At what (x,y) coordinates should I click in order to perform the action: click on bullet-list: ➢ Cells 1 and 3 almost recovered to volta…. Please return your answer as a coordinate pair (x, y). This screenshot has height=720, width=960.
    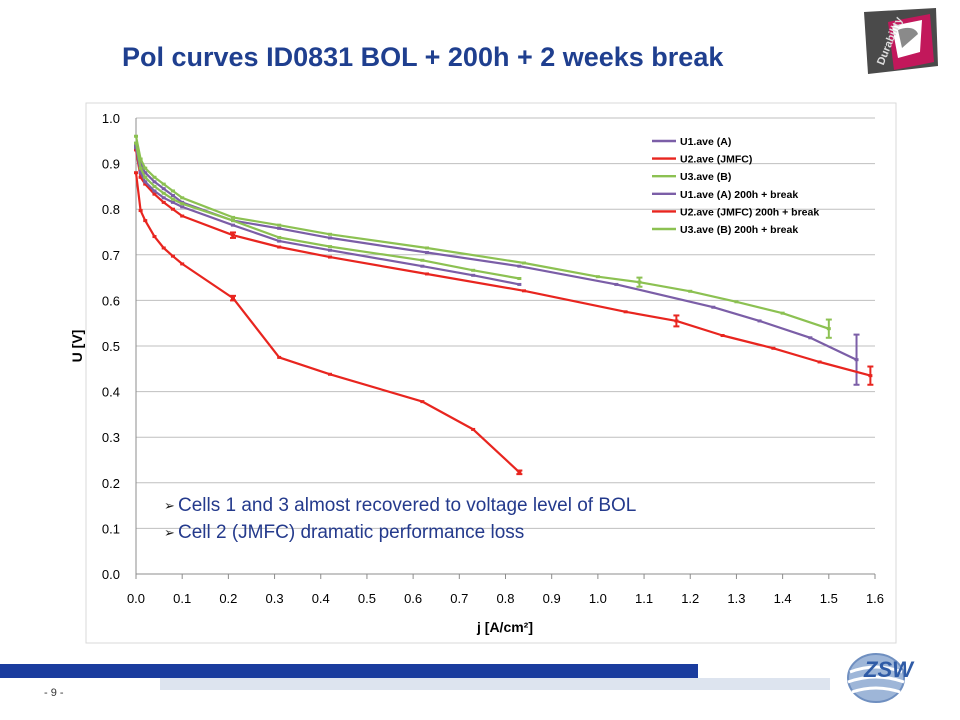
    Looking at the image, I should click on (400, 519).